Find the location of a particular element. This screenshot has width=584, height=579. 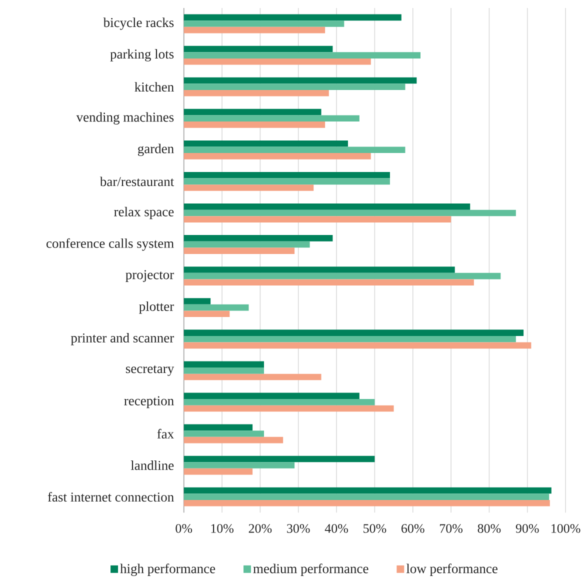

y-tick-label: fax is located at coordinates (165, 434).